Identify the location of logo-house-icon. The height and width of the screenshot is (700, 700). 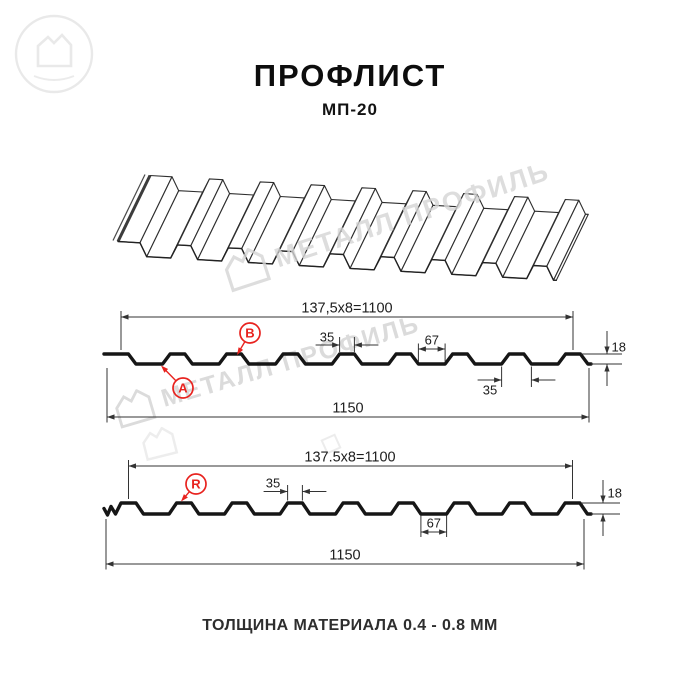
(54, 50).